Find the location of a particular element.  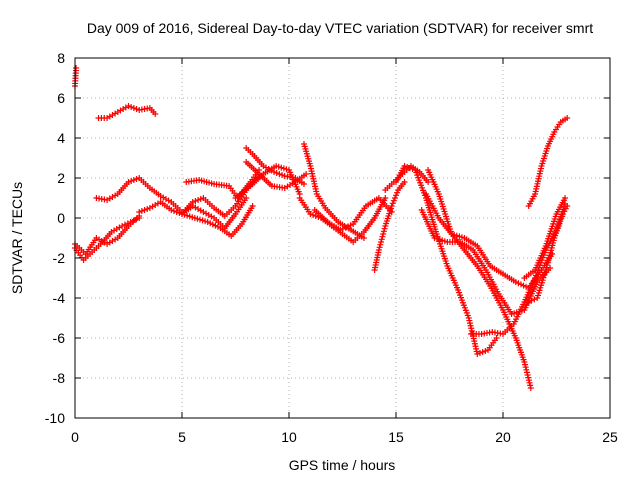

series-sat-p is located at coordinates (389, 226).